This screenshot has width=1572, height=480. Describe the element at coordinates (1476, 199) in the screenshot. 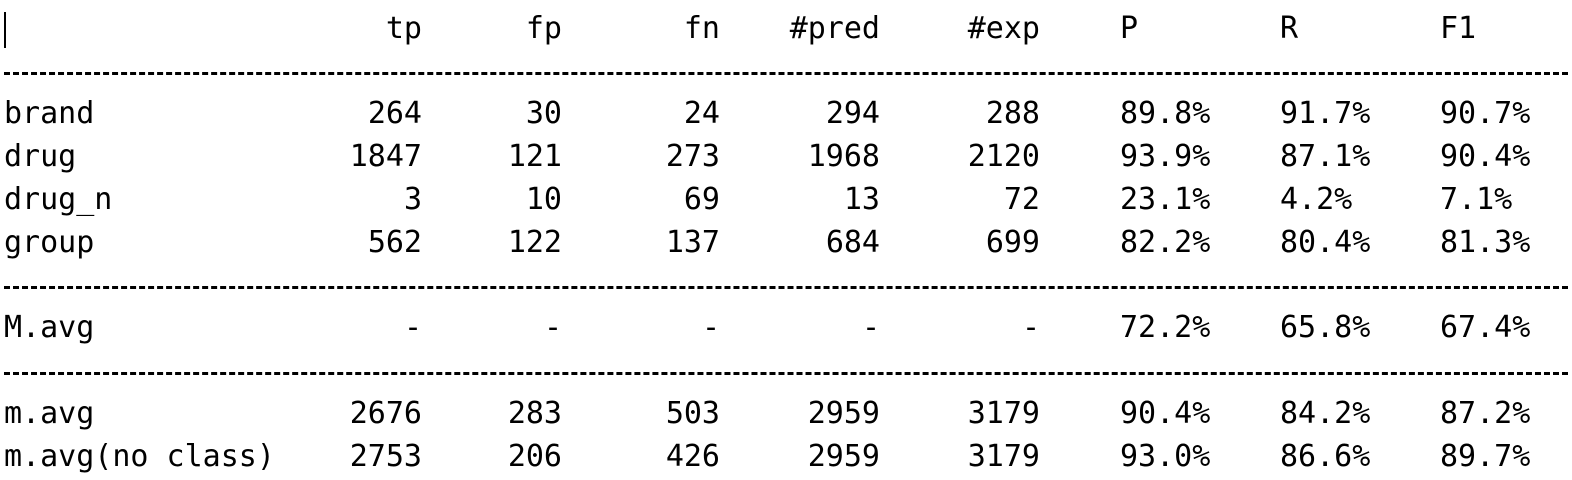

I see `cell-f1: 7.1%` at that location.